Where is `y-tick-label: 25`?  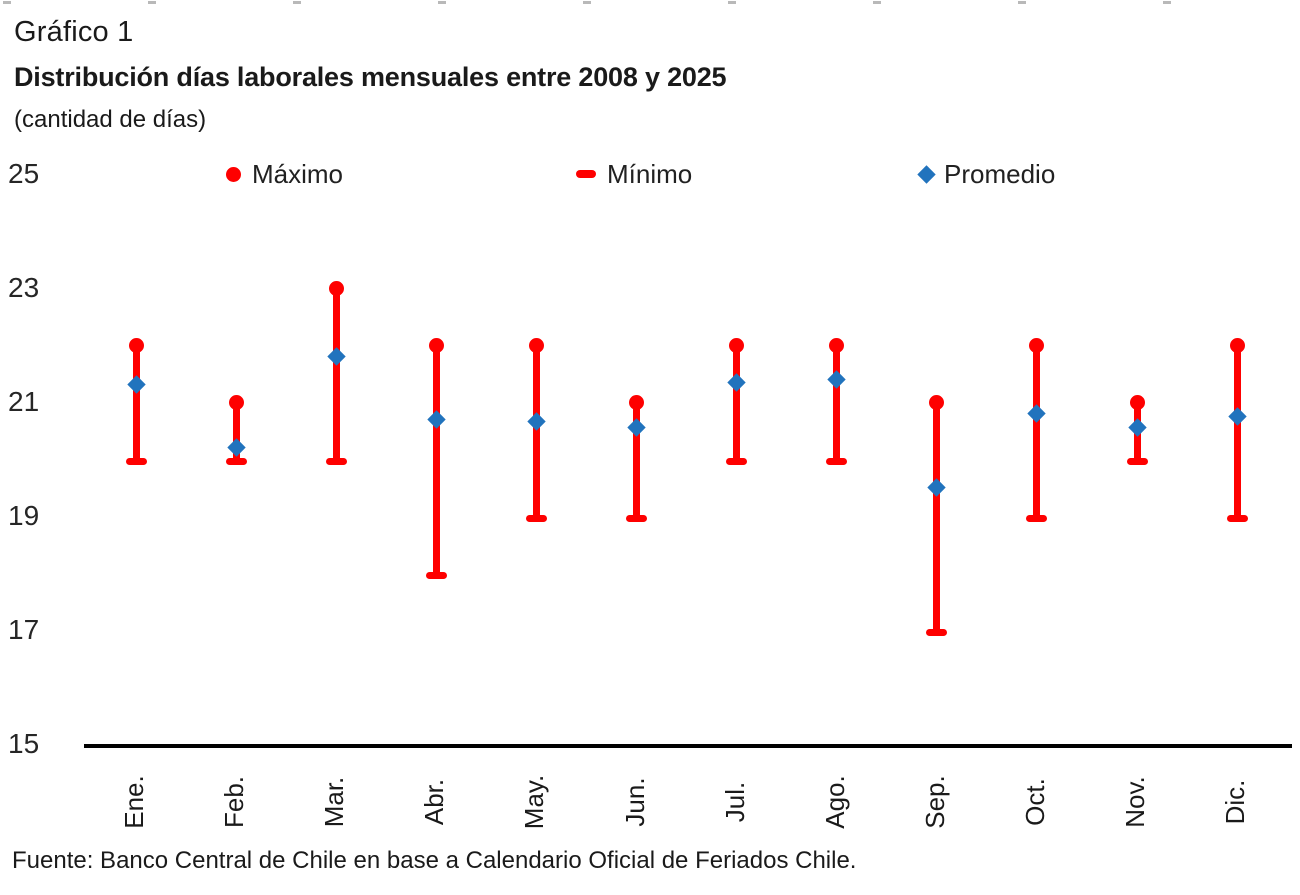 y-tick-label: 25 is located at coordinates (24, 173).